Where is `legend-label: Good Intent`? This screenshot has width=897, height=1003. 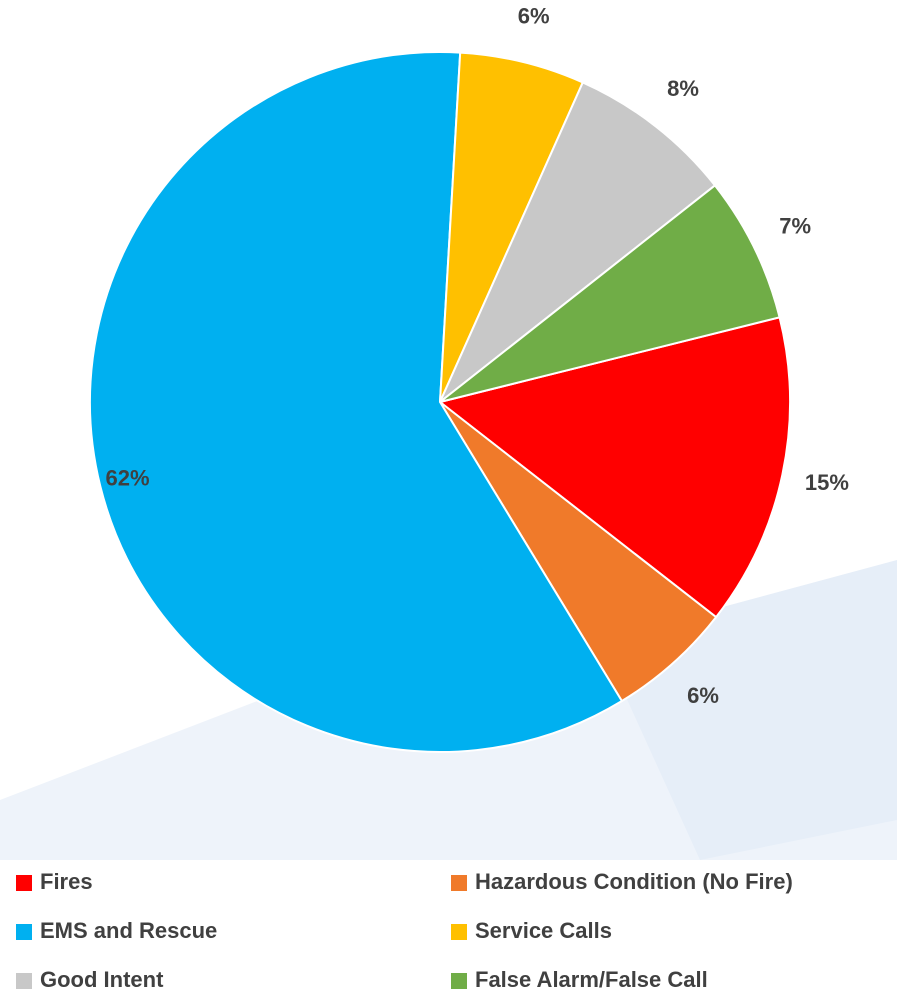
legend-label: Good Intent is located at coordinates (102, 979).